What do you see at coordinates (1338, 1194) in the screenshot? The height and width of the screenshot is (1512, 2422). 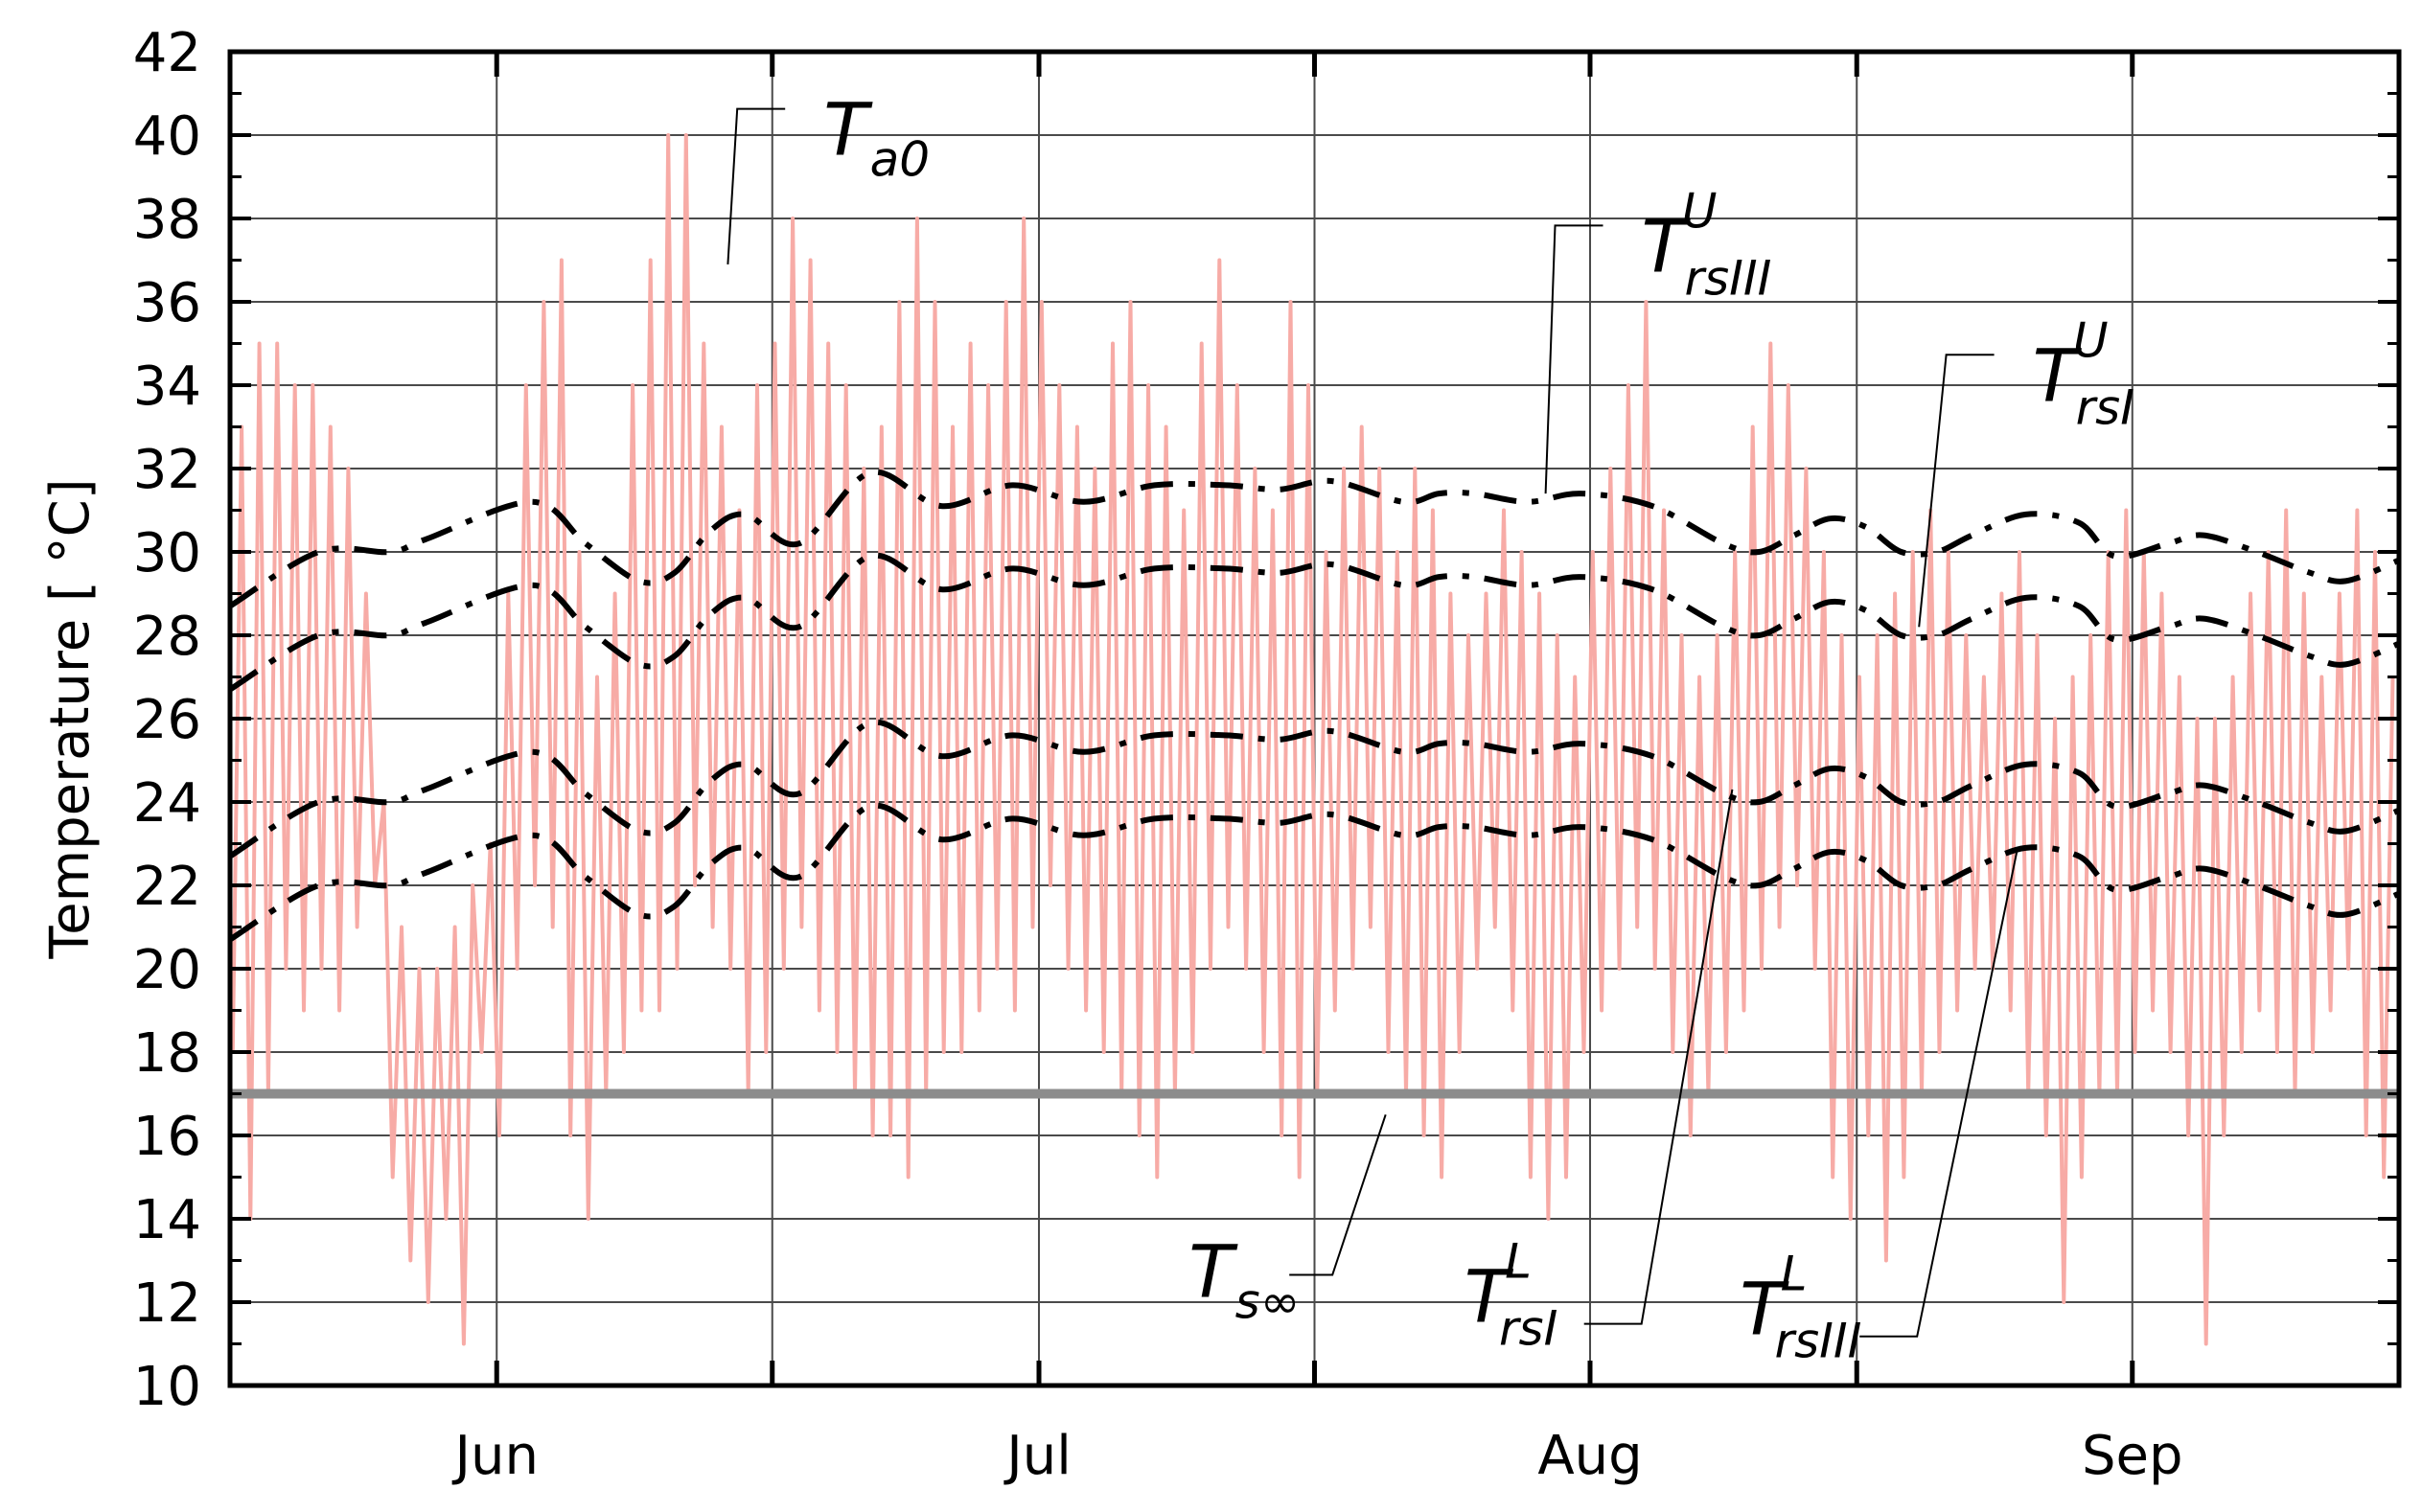 I see `annotation-leader-ts-inf` at bounding box center [1338, 1194].